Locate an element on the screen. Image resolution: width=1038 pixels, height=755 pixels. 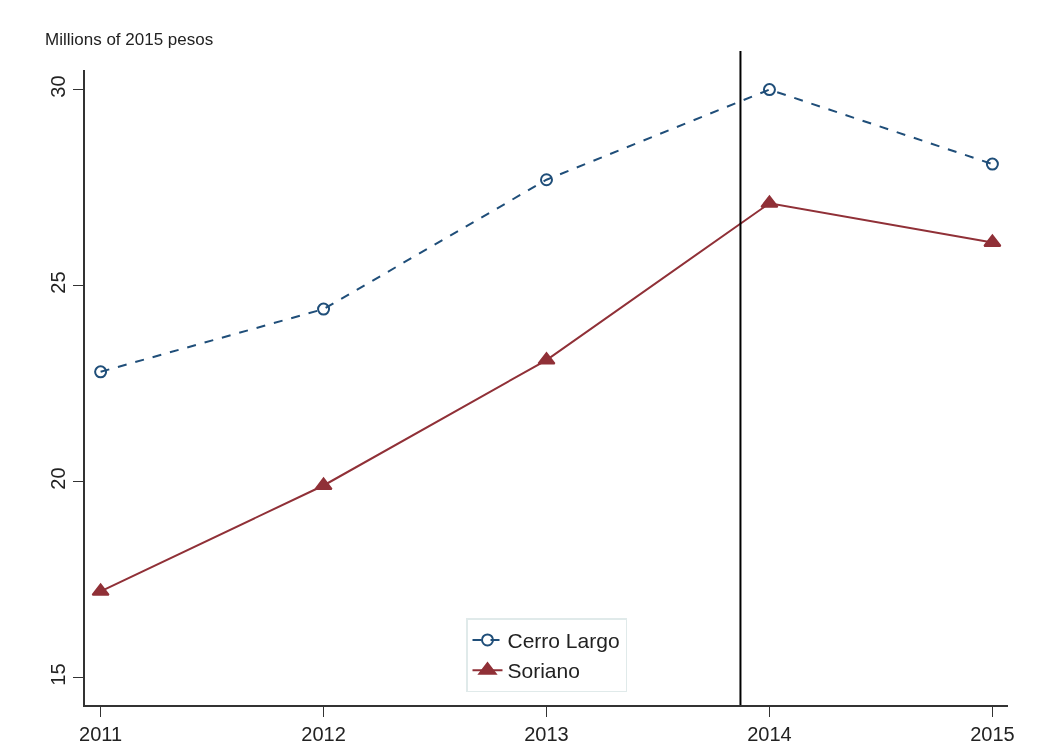
y-tick-label: 20 is located at coordinates (58, 478).